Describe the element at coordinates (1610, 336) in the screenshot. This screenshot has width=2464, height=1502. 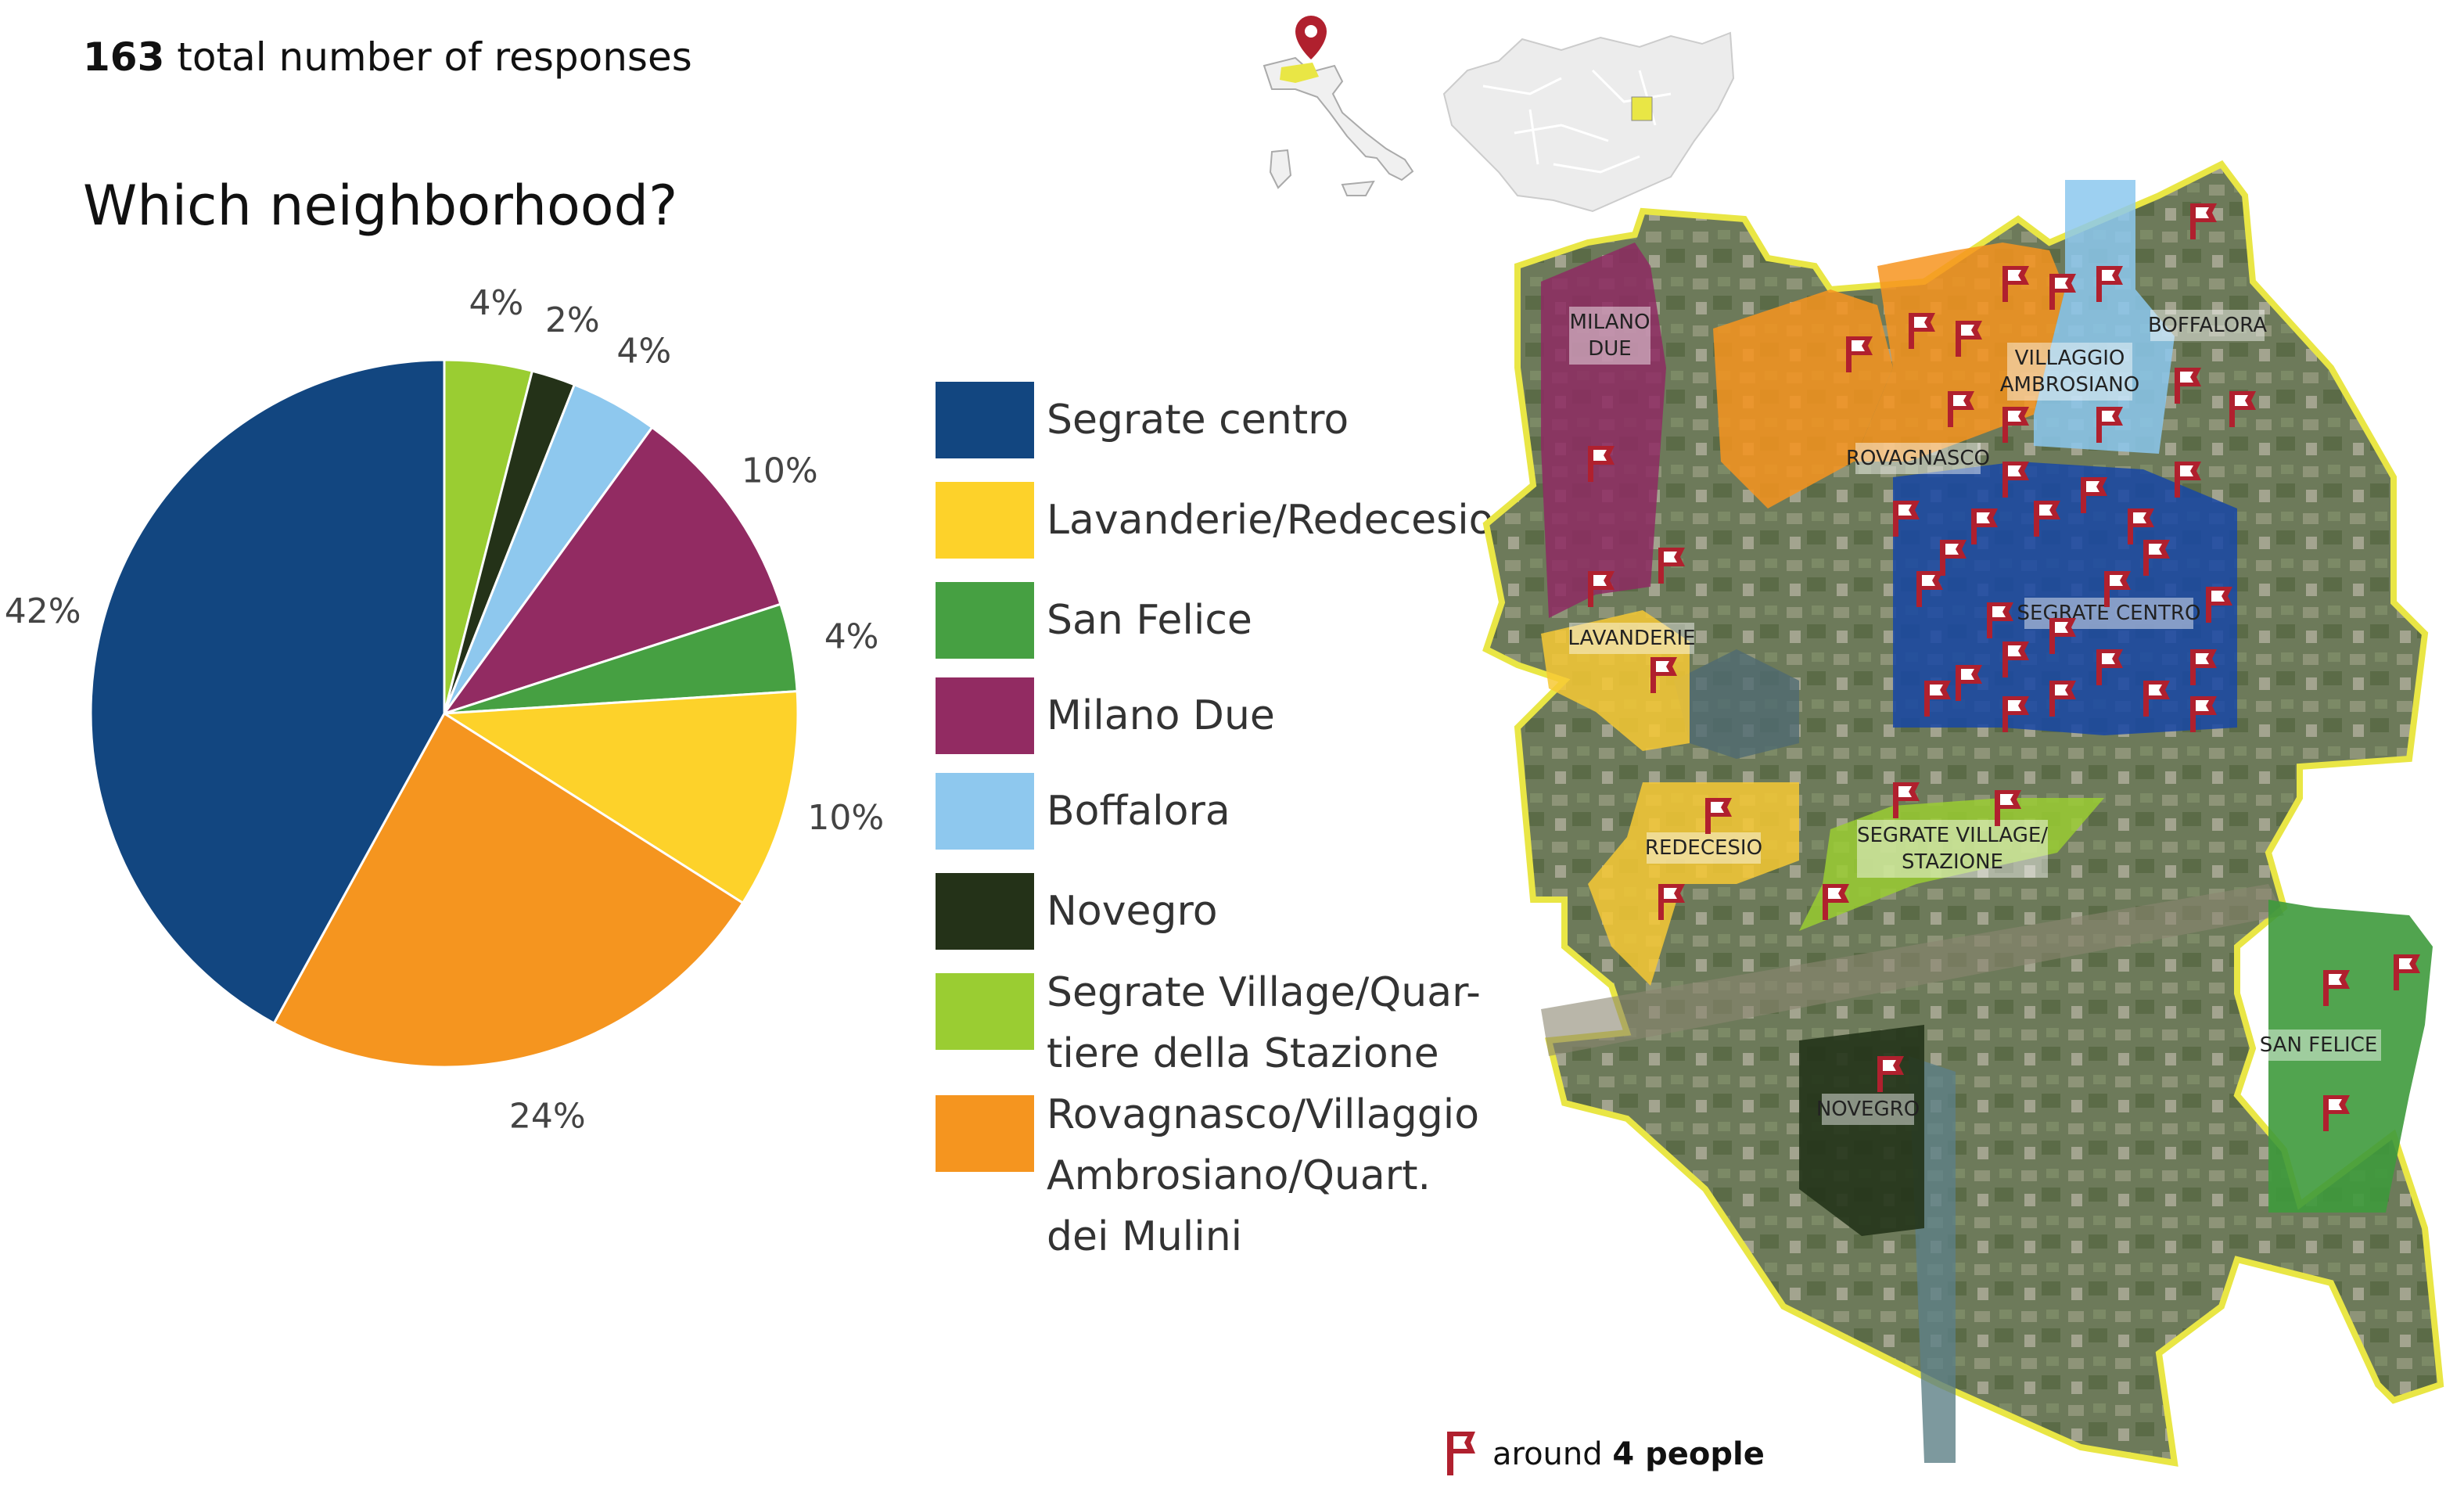
I see `district-label: MILANO DUE` at that location.